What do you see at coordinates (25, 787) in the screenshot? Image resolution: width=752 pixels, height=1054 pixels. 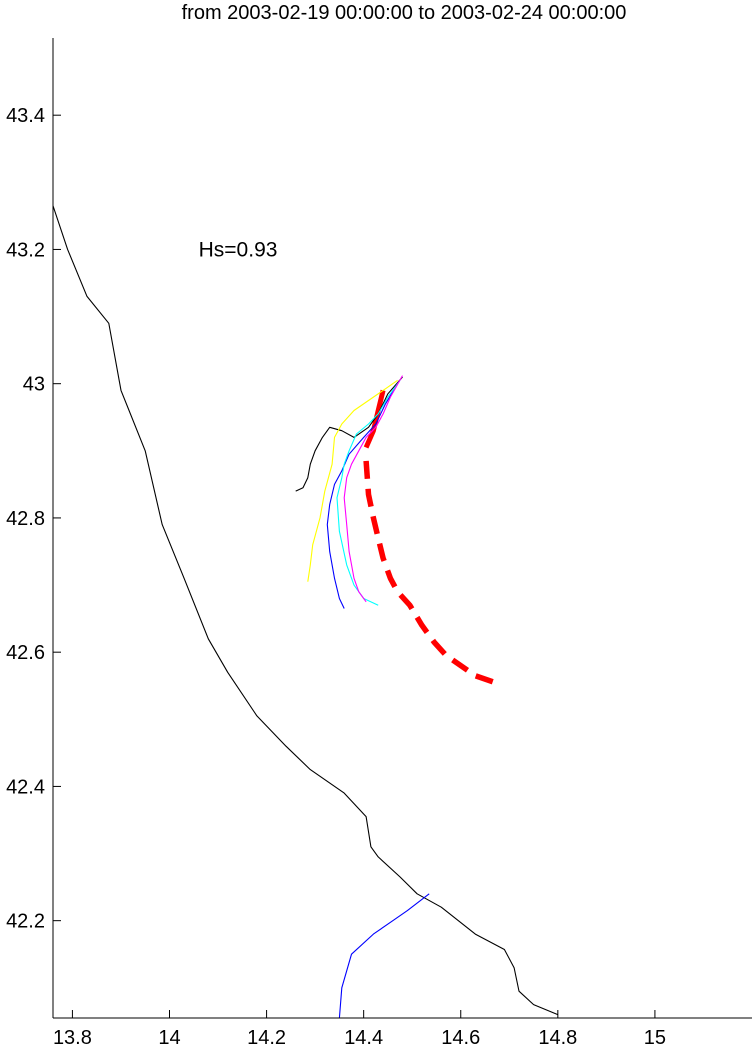 I see `y-tick-label: 42.4` at bounding box center [25, 787].